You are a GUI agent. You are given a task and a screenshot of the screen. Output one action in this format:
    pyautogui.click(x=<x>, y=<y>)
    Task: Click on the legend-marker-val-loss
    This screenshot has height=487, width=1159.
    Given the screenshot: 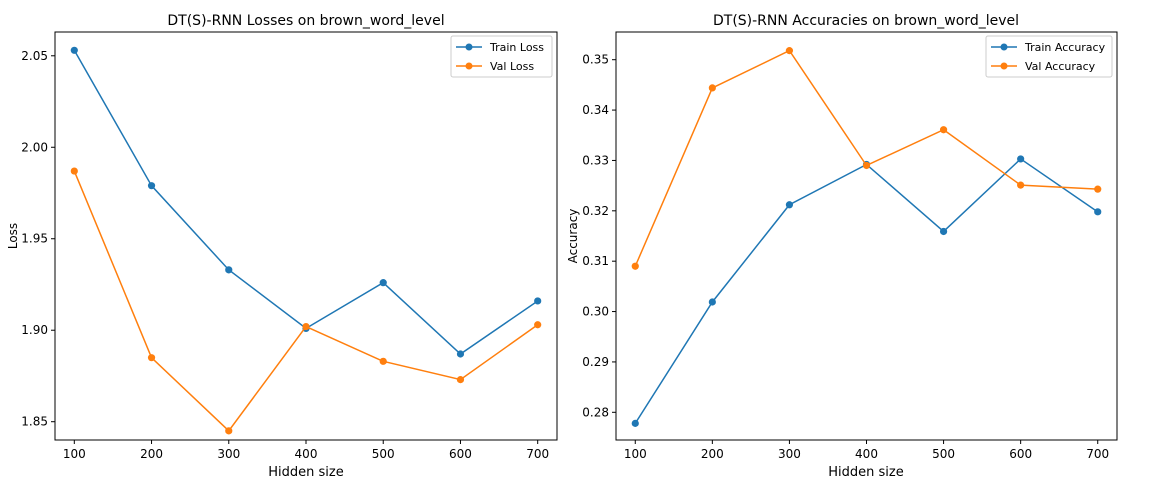 What is the action you would take?
    pyautogui.click(x=469, y=66)
    